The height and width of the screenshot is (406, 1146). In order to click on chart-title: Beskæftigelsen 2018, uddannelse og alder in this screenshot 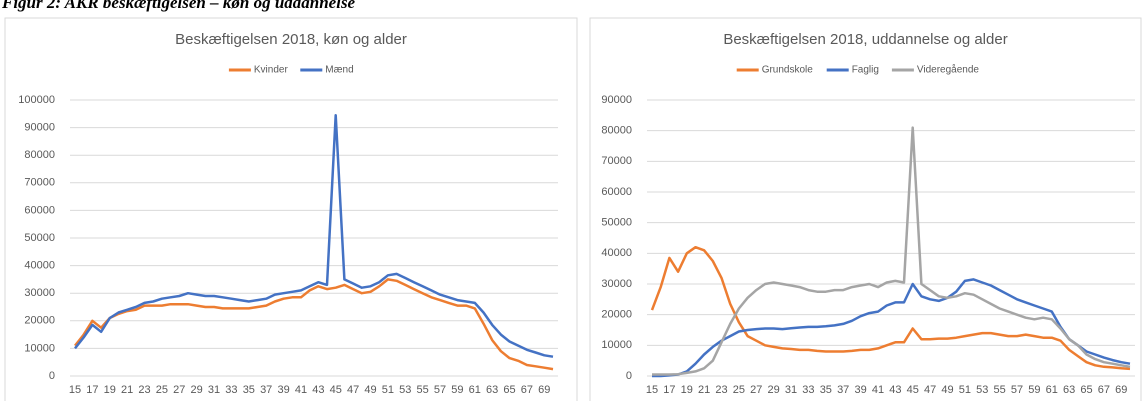, I will do `click(865, 39)`.